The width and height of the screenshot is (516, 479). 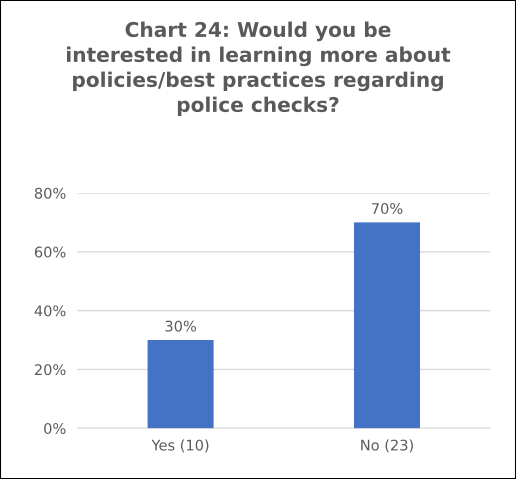 What do you see at coordinates (387, 445) in the screenshot?
I see `x-tick-label: No (23)` at bounding box center [387, 445].